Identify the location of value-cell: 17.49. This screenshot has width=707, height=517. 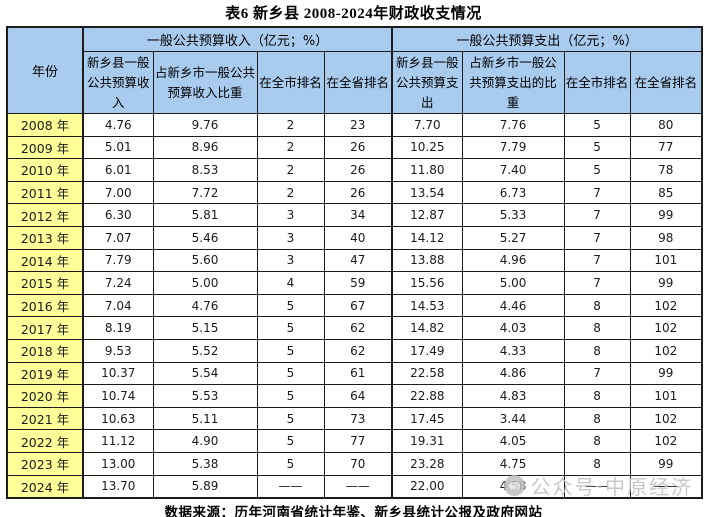
(427, 350).